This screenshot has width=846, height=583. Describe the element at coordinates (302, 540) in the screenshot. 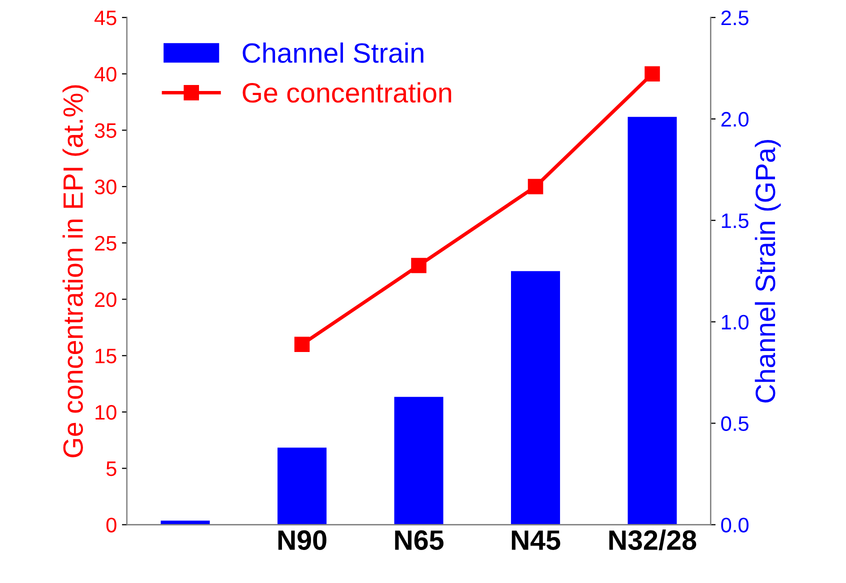

I see `x-tick-label: N90` at that location.